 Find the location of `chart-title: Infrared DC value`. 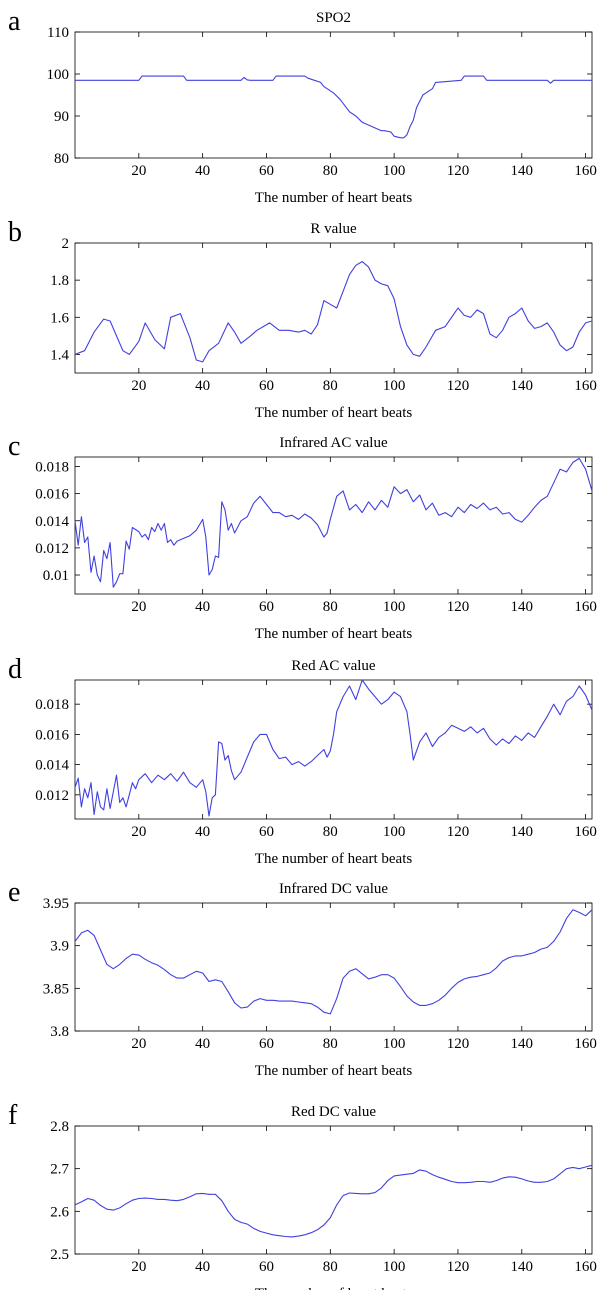

chart-title: Infrared DC value is located at coordinates (333, 889).